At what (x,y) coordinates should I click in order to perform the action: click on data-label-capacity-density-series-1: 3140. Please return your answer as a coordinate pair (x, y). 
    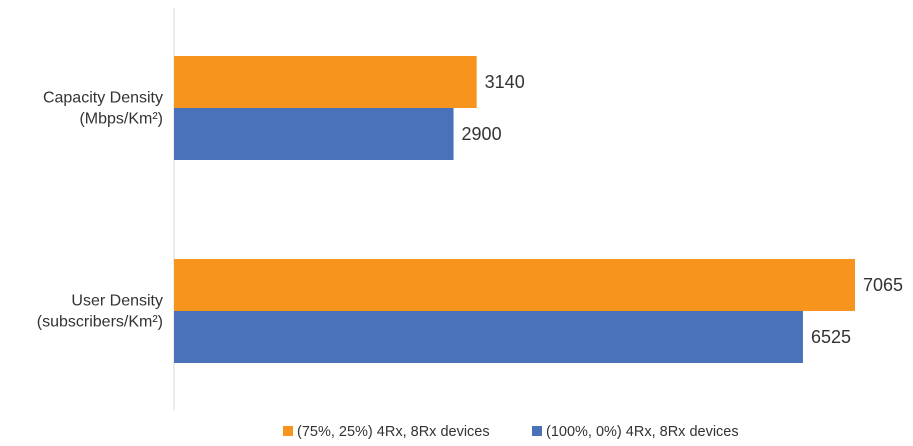
    Looking at the image, I should click on (505, 82).